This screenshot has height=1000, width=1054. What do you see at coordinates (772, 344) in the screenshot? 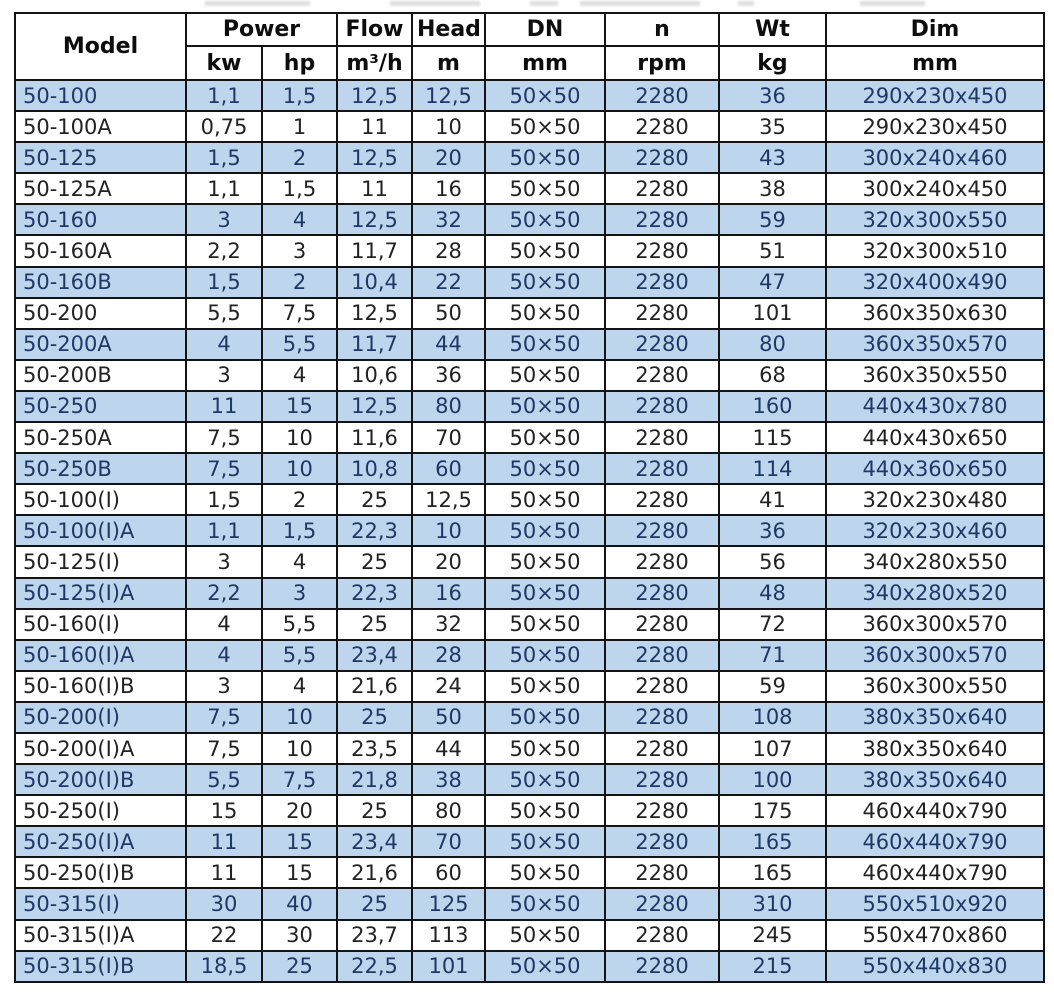
I see `wt-cell: 80` at bounding box center [772, 344].